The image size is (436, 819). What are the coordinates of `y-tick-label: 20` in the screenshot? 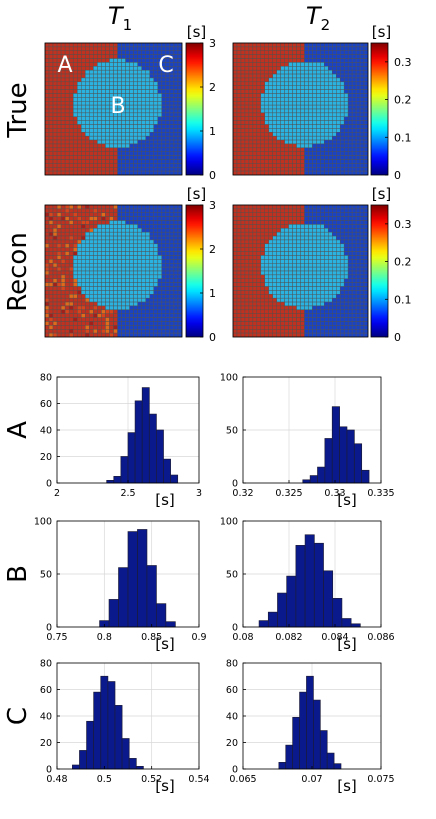 It's located at (232, 743).